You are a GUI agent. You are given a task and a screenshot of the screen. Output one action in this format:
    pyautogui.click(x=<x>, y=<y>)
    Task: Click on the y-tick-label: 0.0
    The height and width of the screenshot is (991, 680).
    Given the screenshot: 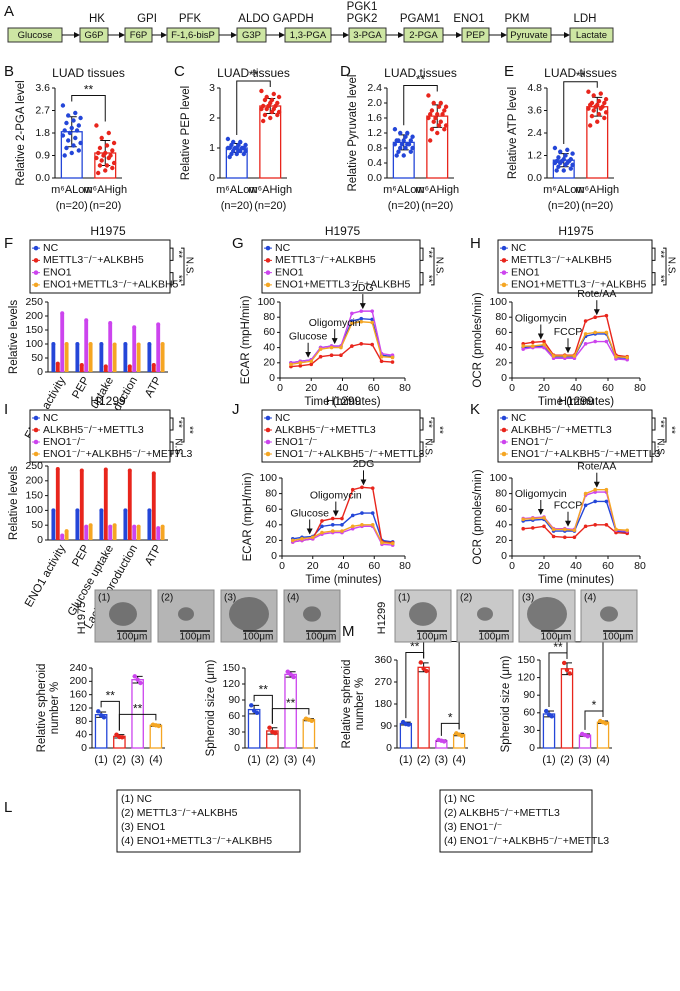 What is the action you would take?
    pyautogui.click(x=534, y=178)
    